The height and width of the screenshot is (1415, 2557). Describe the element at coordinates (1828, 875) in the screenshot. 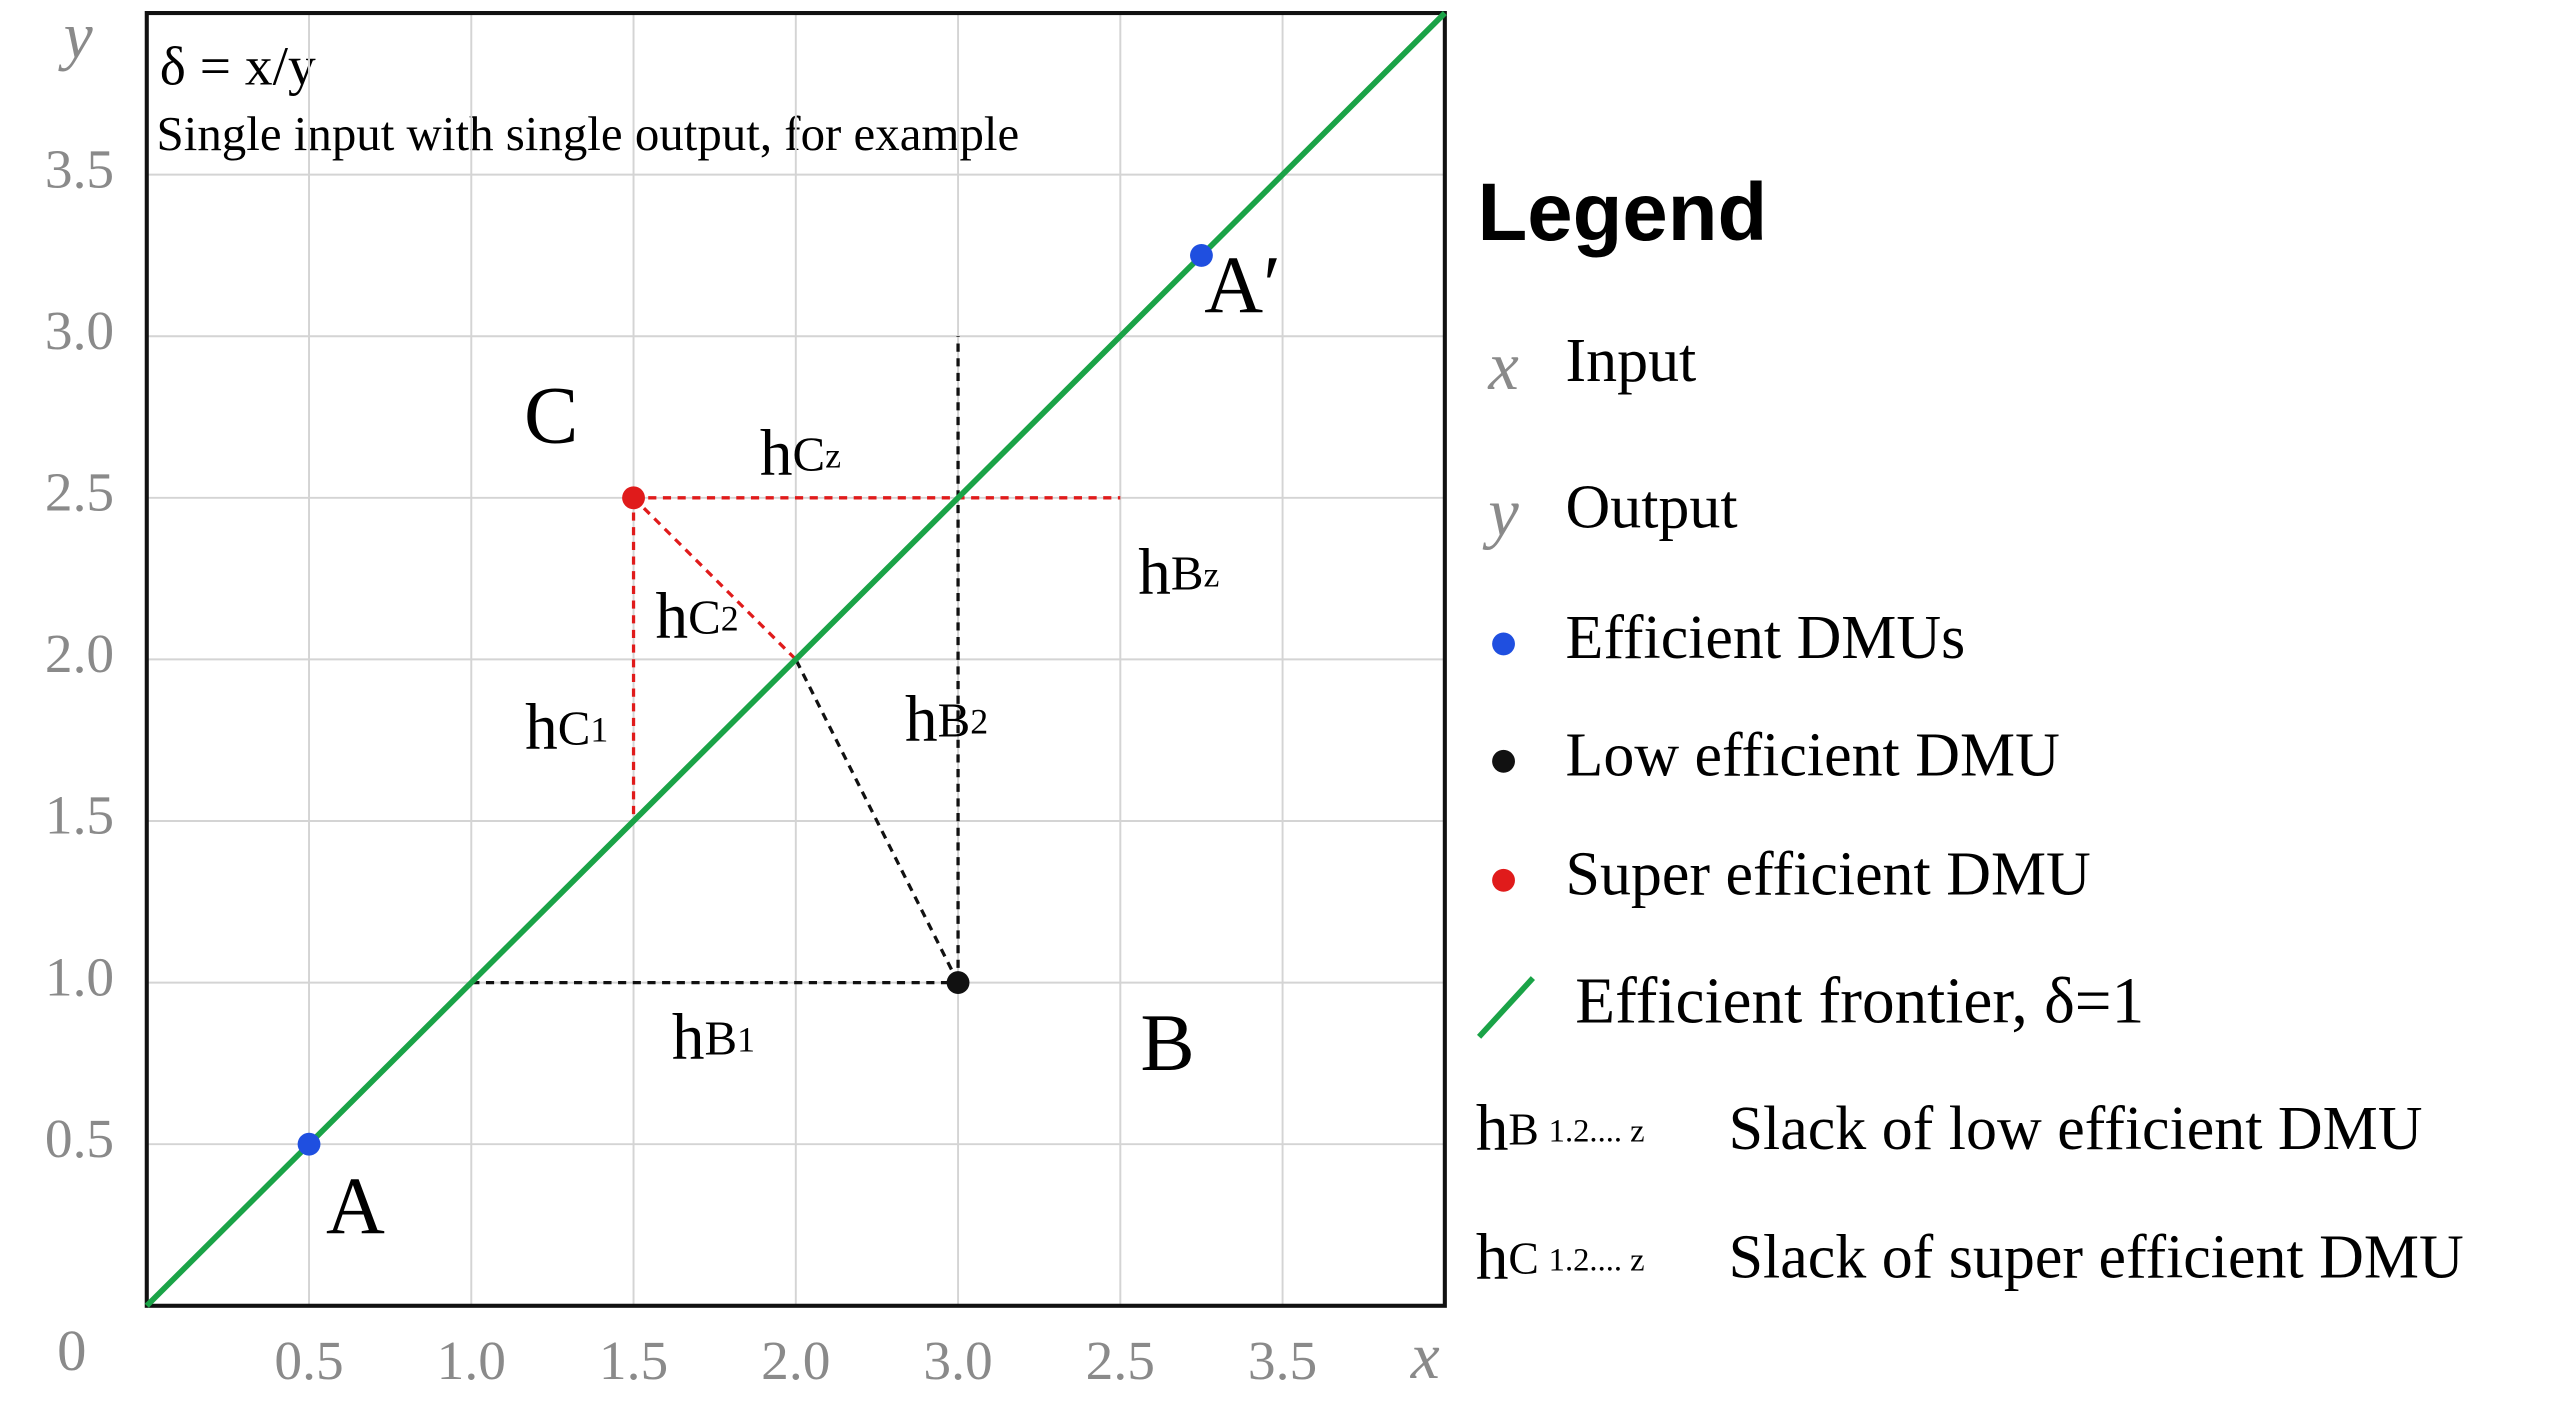

I see `legend-text: Super efficient DMU` at that location.